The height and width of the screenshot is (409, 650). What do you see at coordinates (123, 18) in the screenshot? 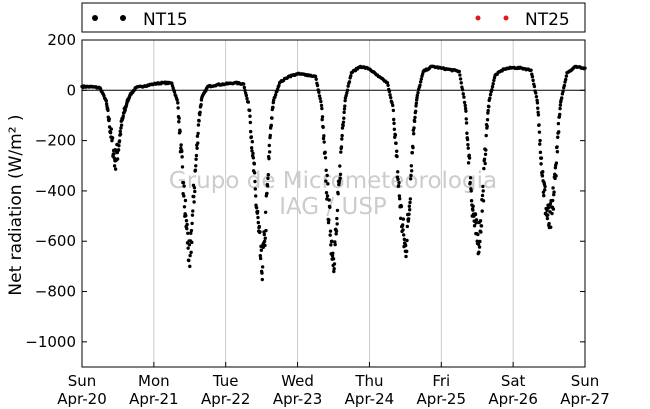
I see `legend-marker-nt15-b` at bounding box center [123, 18].